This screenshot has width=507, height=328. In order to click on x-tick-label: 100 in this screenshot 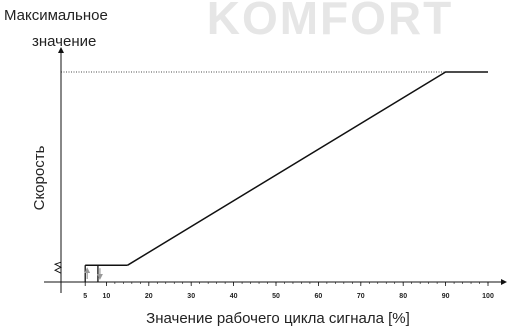, I will do `click(488, 296)`.